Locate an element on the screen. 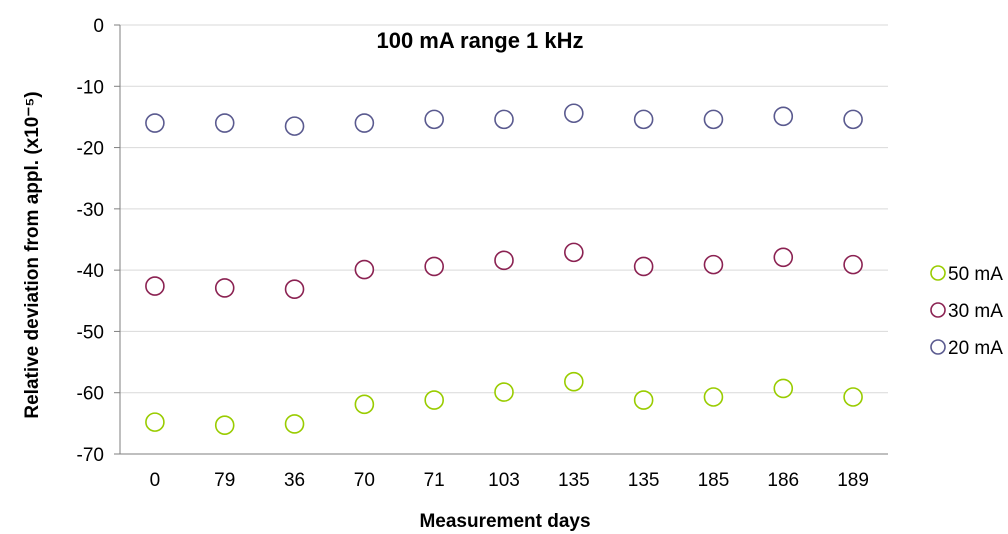  y-tick-label: 0 is located at coordinates (98, 26).